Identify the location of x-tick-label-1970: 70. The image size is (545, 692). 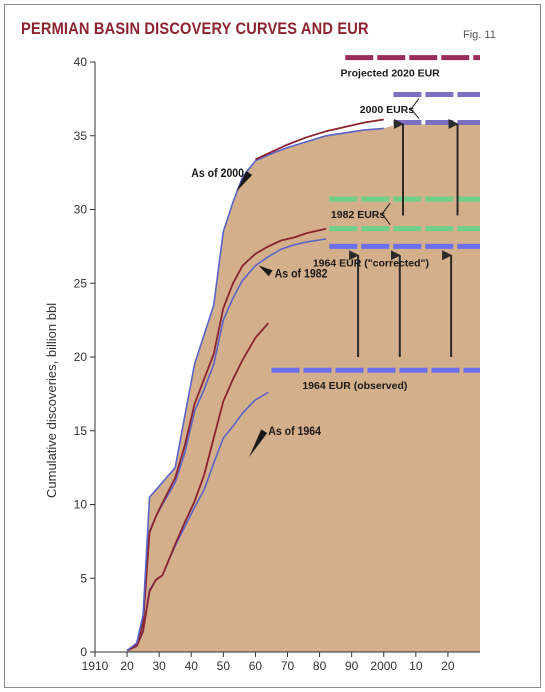
(288, 666).